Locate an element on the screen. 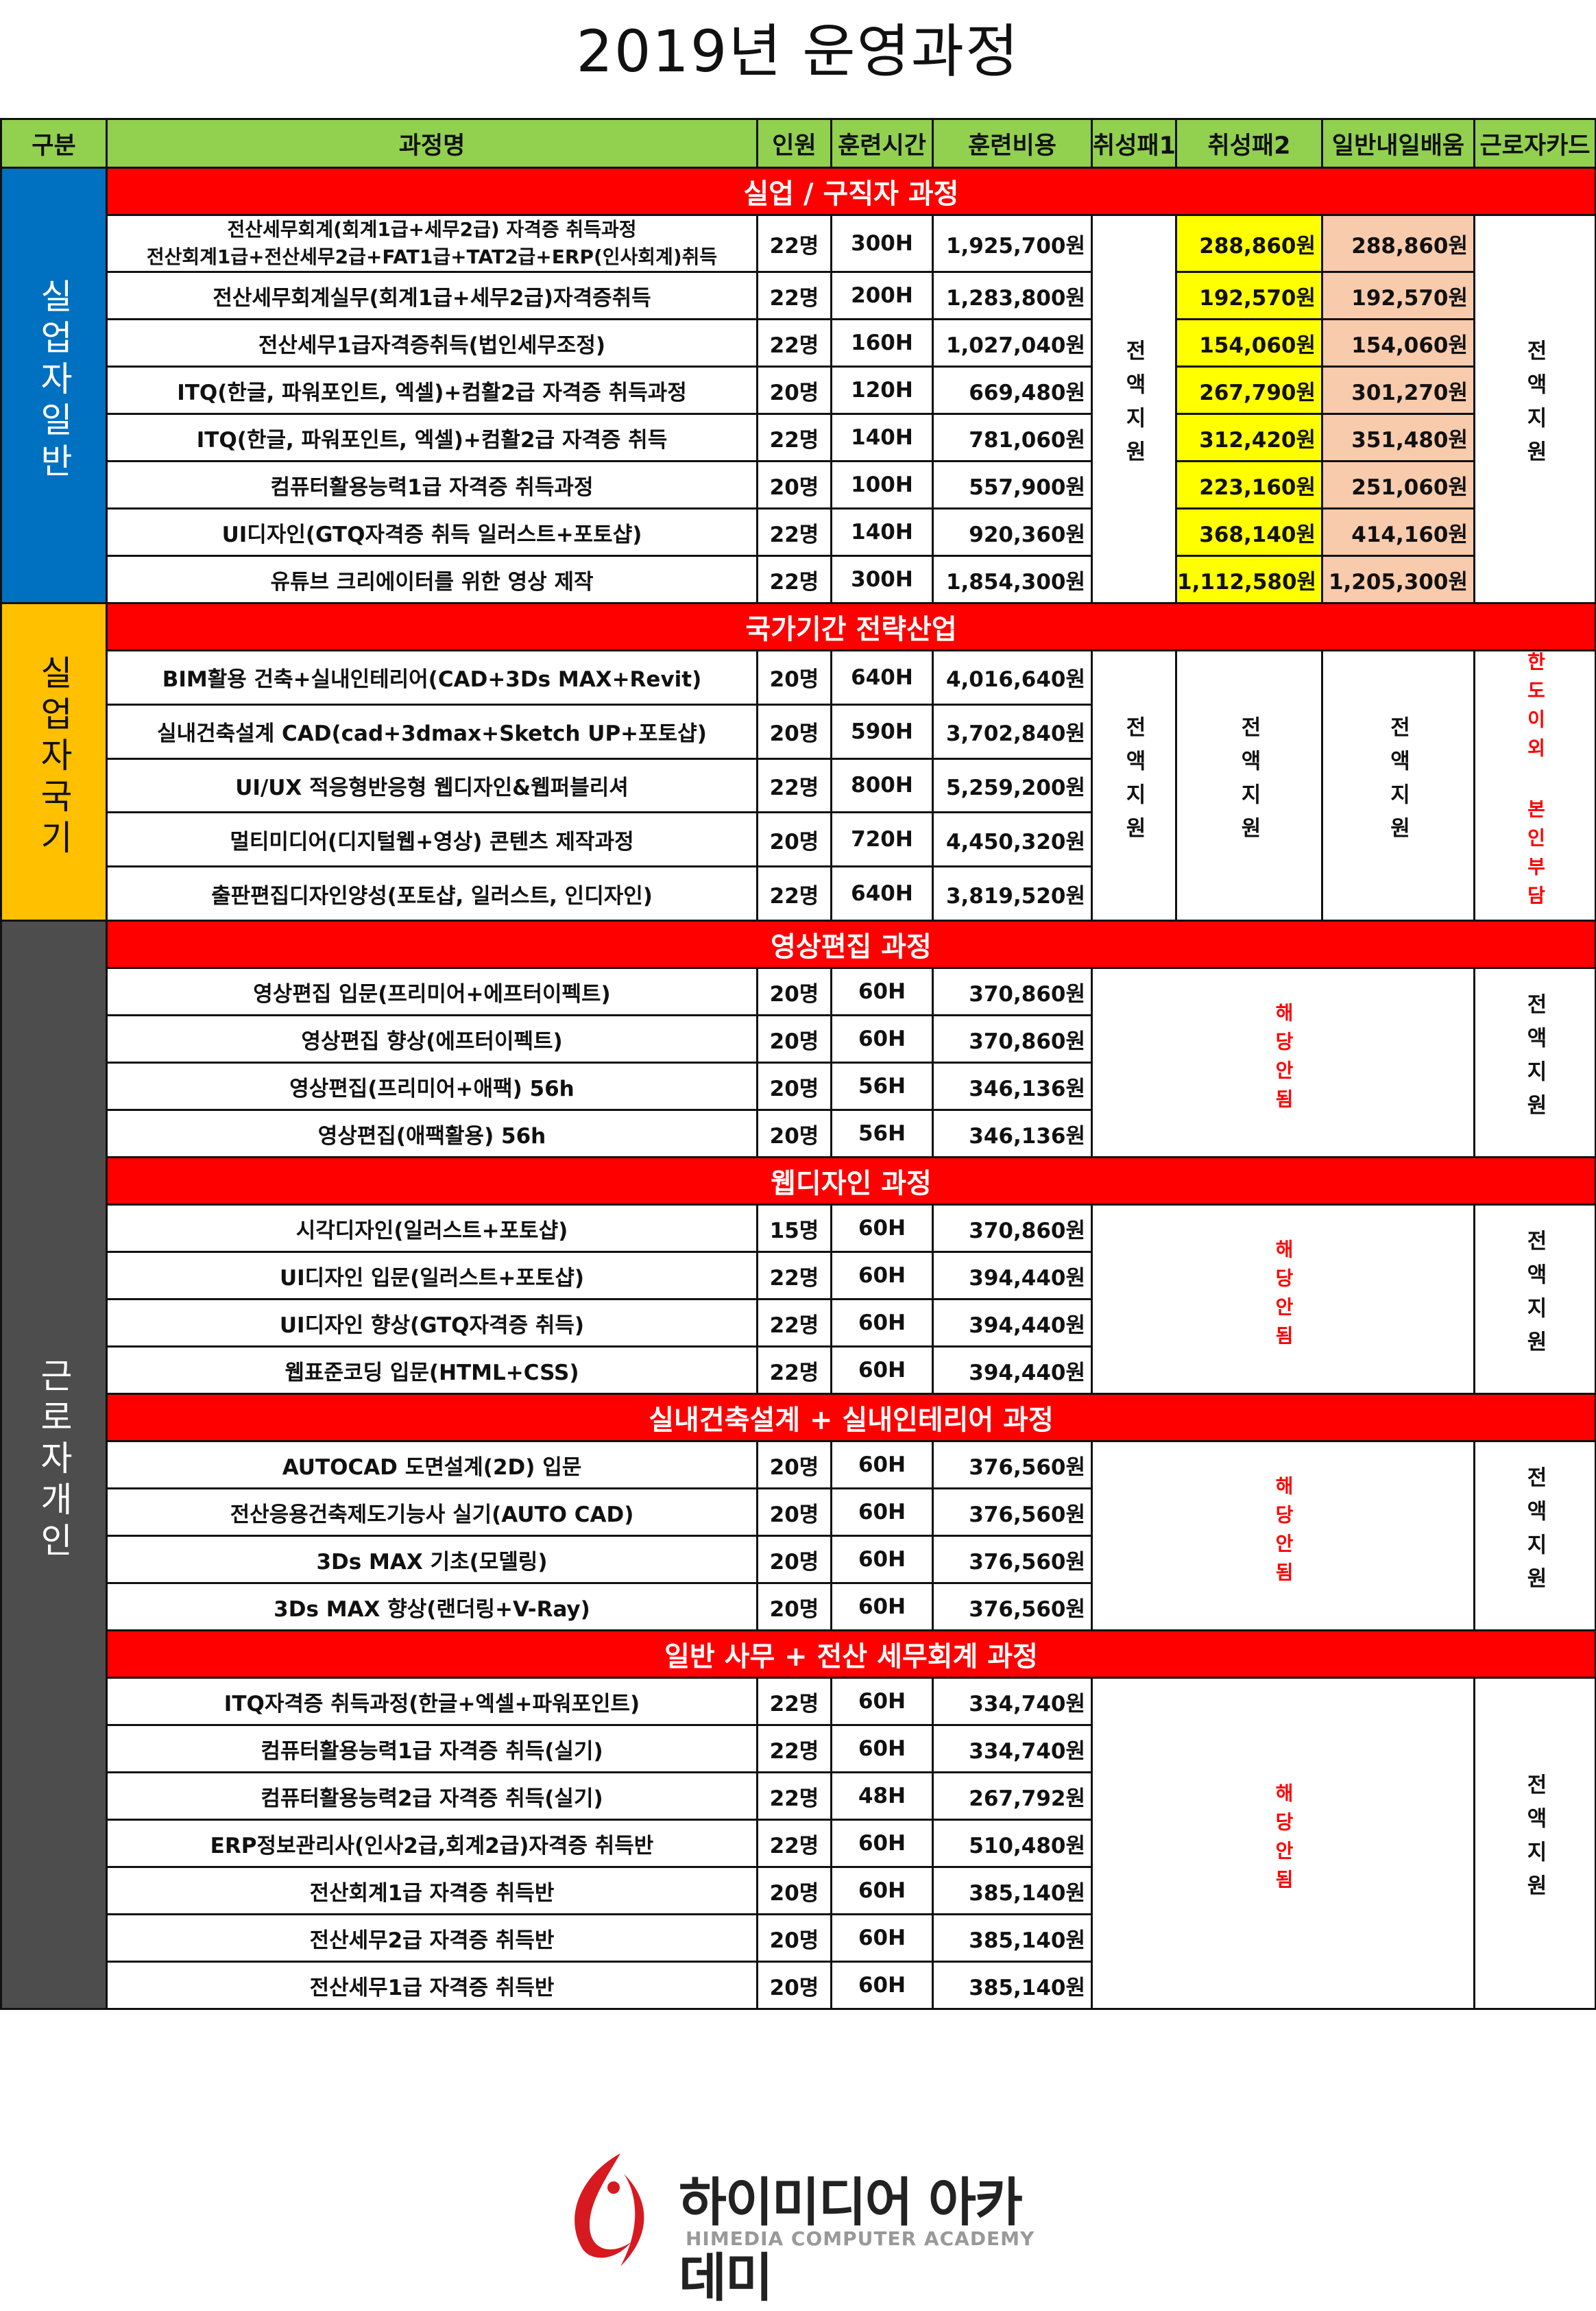 This screenshot has height=2311, width=1596. course-name: BIM활용 건축+실내인테리어(CAD+3Ds MAX+Revit) is located at coordinates (432, 677).